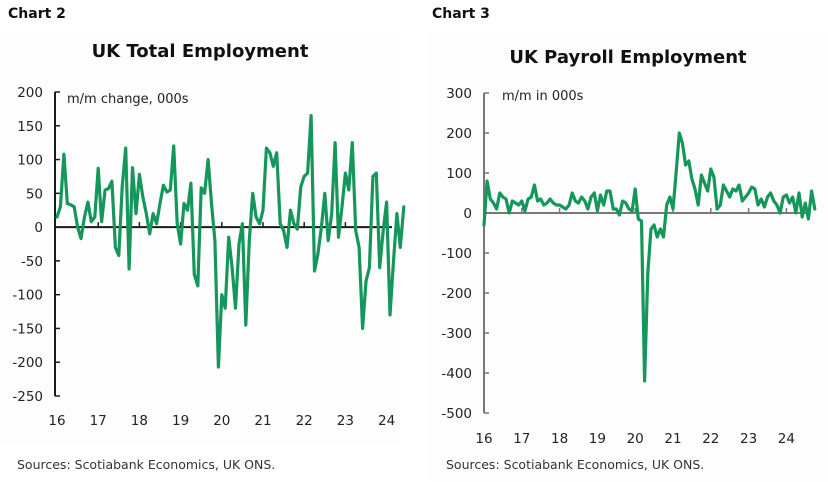 This screenshot has width=828, height=482. I want to click on chart-3-title: UK Payroll Employment, so click(628, 57).